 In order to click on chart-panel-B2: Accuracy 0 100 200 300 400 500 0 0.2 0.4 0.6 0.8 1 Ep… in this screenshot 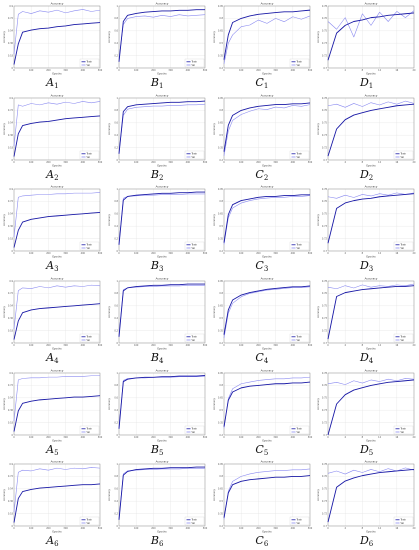, I will do `click(157, 138)`.